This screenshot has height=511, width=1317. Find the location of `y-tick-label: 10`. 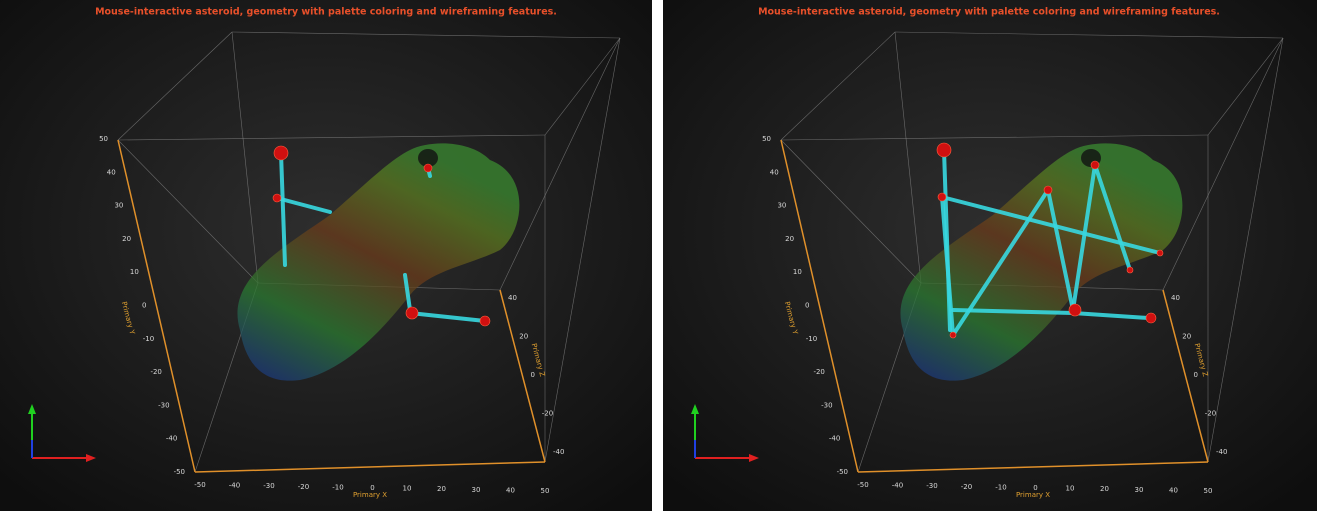

y-tick-label: 10 is located at coordinates (134, 272).